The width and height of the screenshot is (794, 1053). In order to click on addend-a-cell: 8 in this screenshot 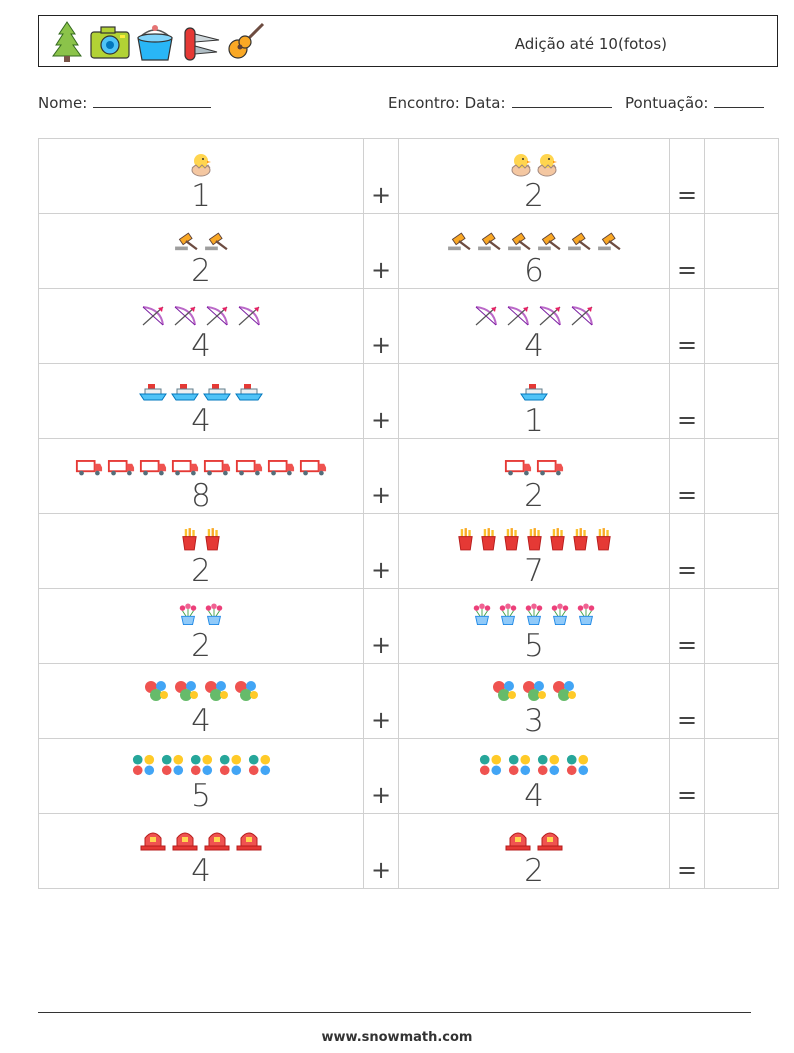, I will do `click(201, 476)`.